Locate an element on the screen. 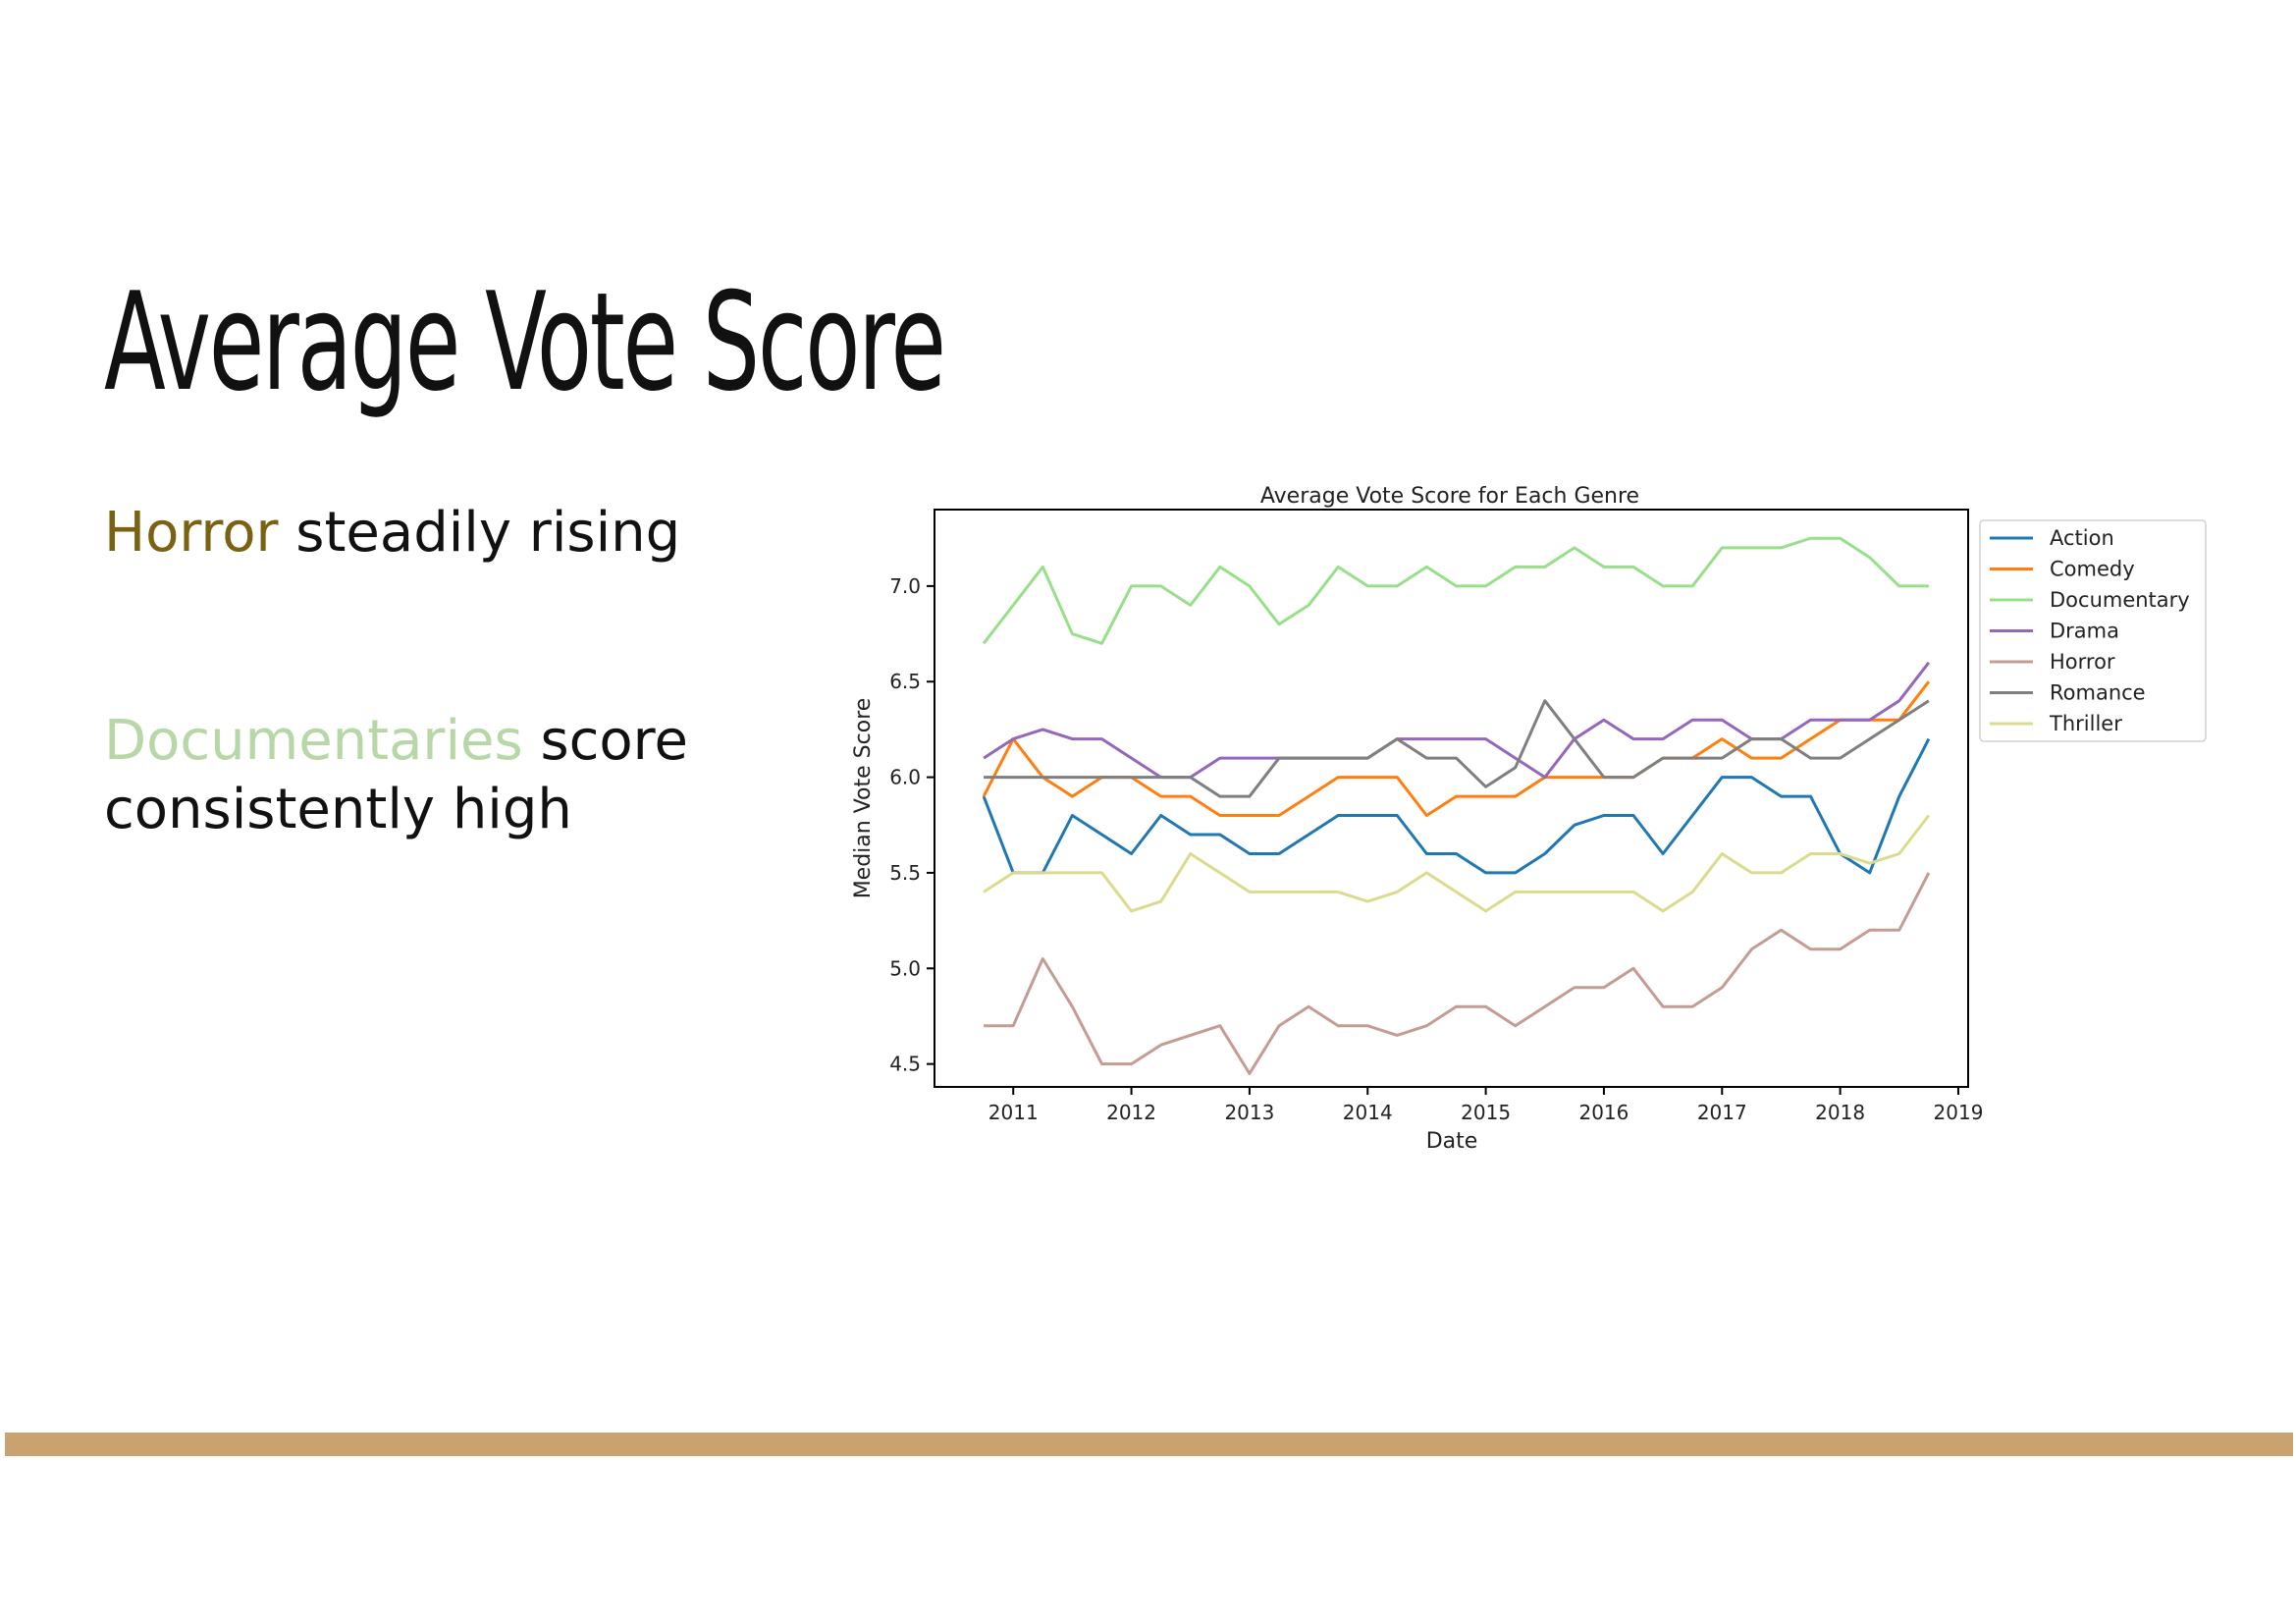 The width and height of the screenshot is (2296, 1624). y-tick-label: 5.0 is located at coordinates (905, 968).